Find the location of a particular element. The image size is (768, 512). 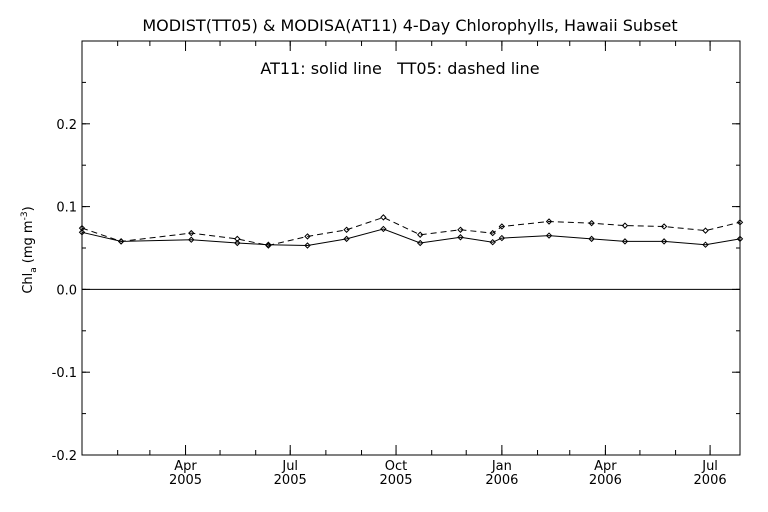

x-tick-year-3: 2006 is located at coordinates (501, 480).